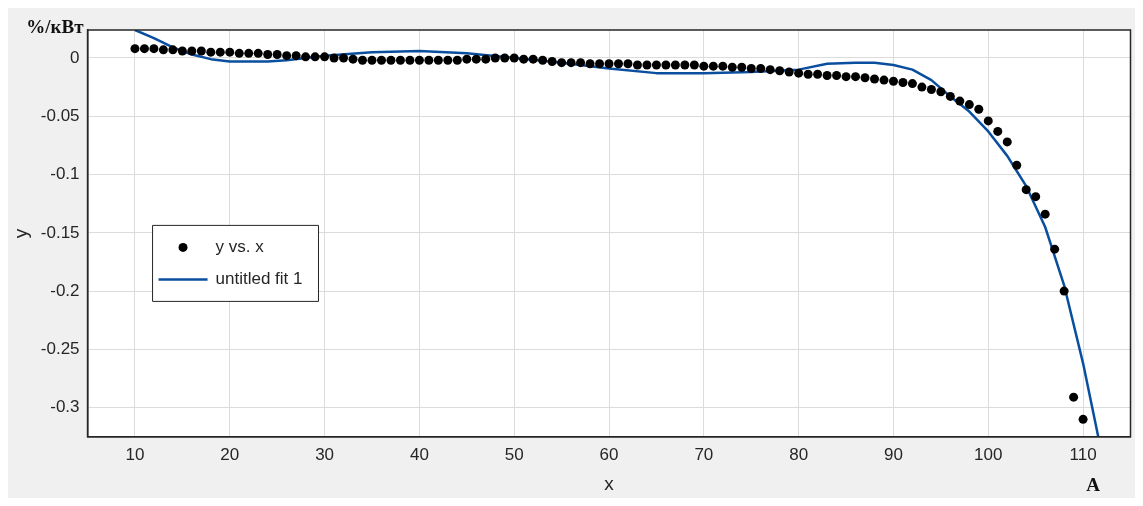 Image resolution: width=1143 pixels, height=506 pixels. Describe the element at coordinates (325, 454) in the screenshot. I see `x-tick-label: 30` at that location.